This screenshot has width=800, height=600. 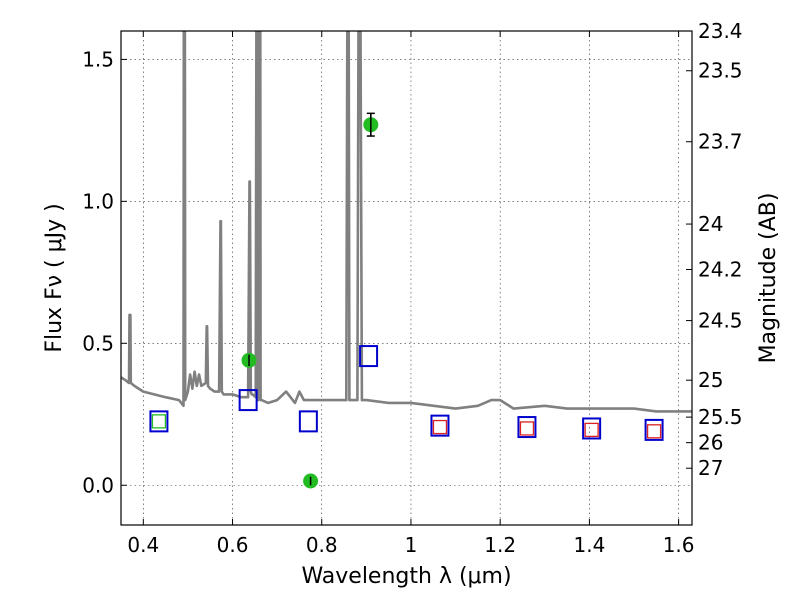 What do you see at coordinates (720, 71) in the screenshot?
I see `right-tick-label: 23.5` at bounding box center [720, 71].